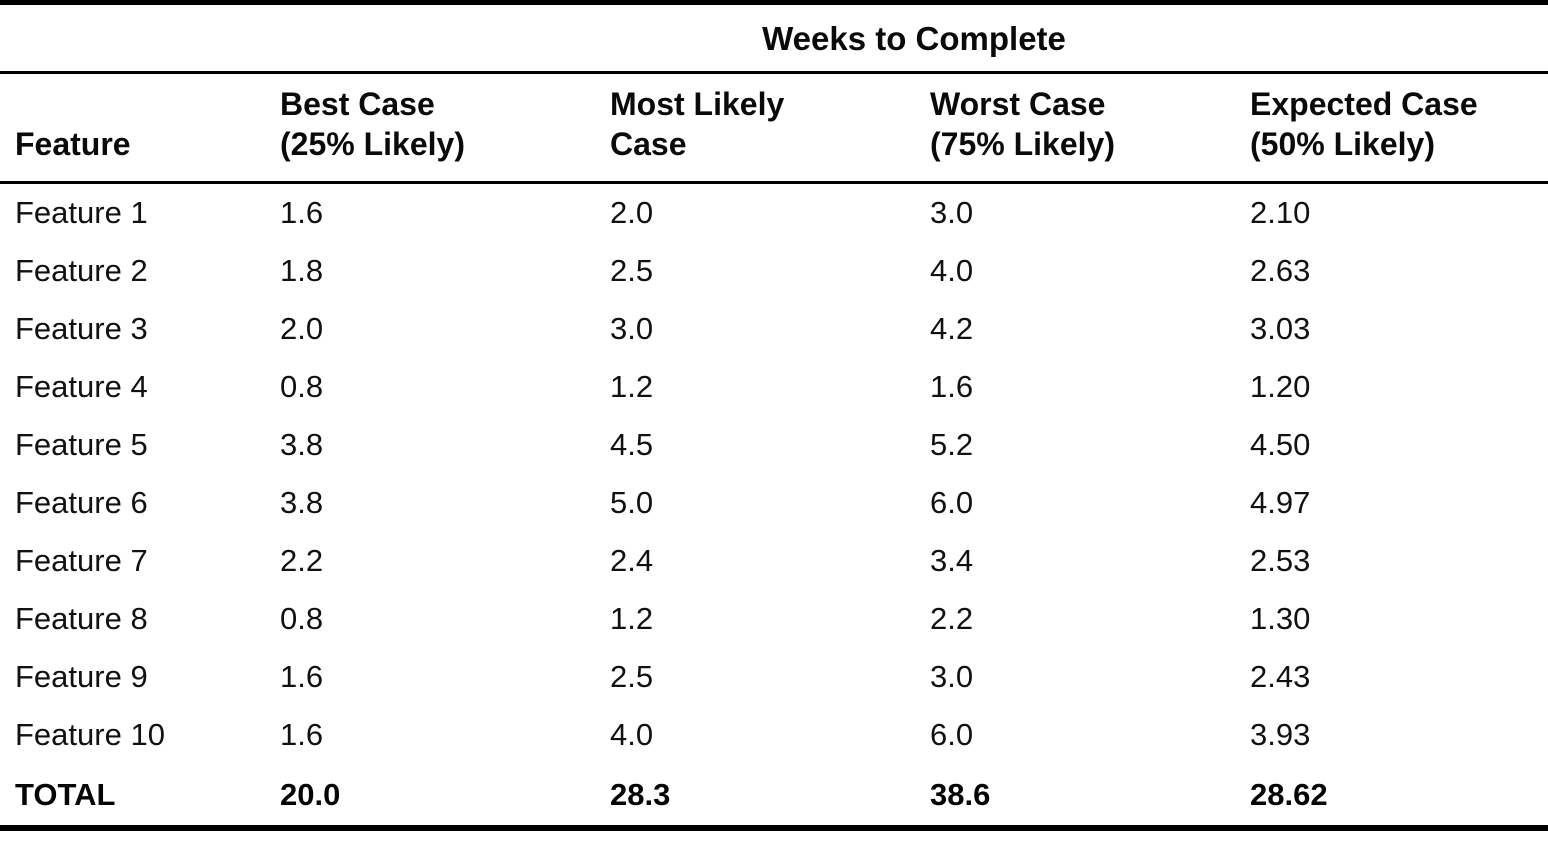 Image resolution: width=1548 pixels, height=844 pixels. What do you see at coordinates (774, 329) in the screenshot?
I see `table-row: Feature 3 2.0 3.0 4.2 3.03` at bounding box center [774, 329].